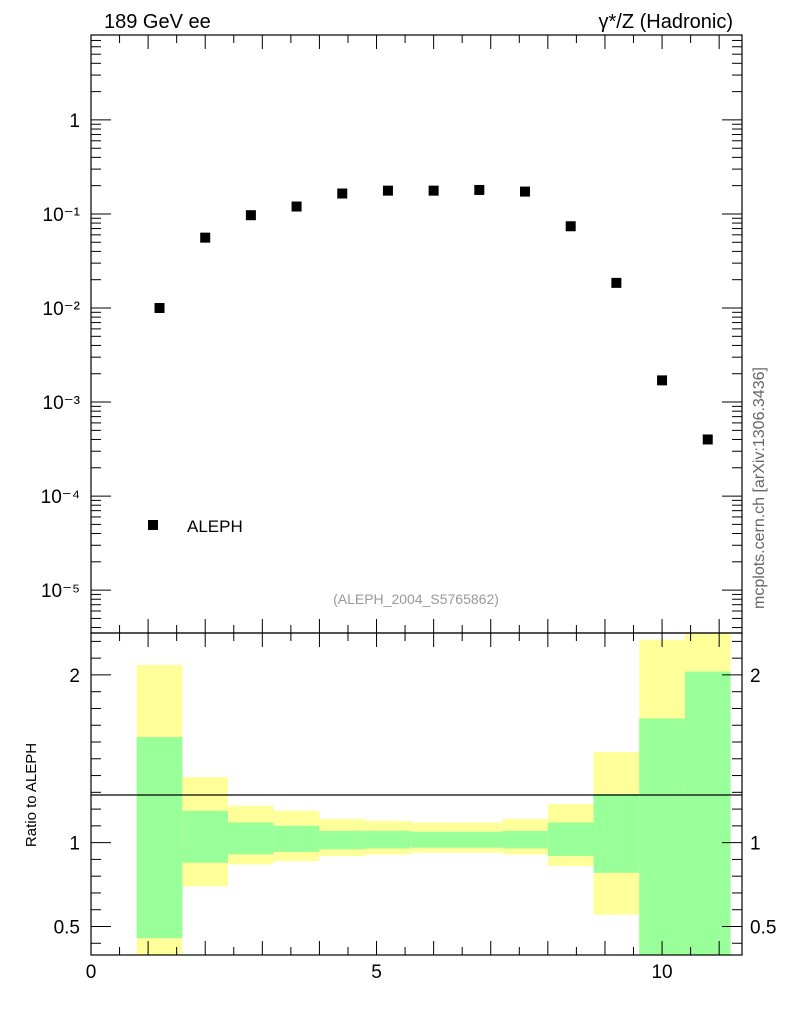  I want to click on y-tick-label: 10⁻¹, so click(62, 215).